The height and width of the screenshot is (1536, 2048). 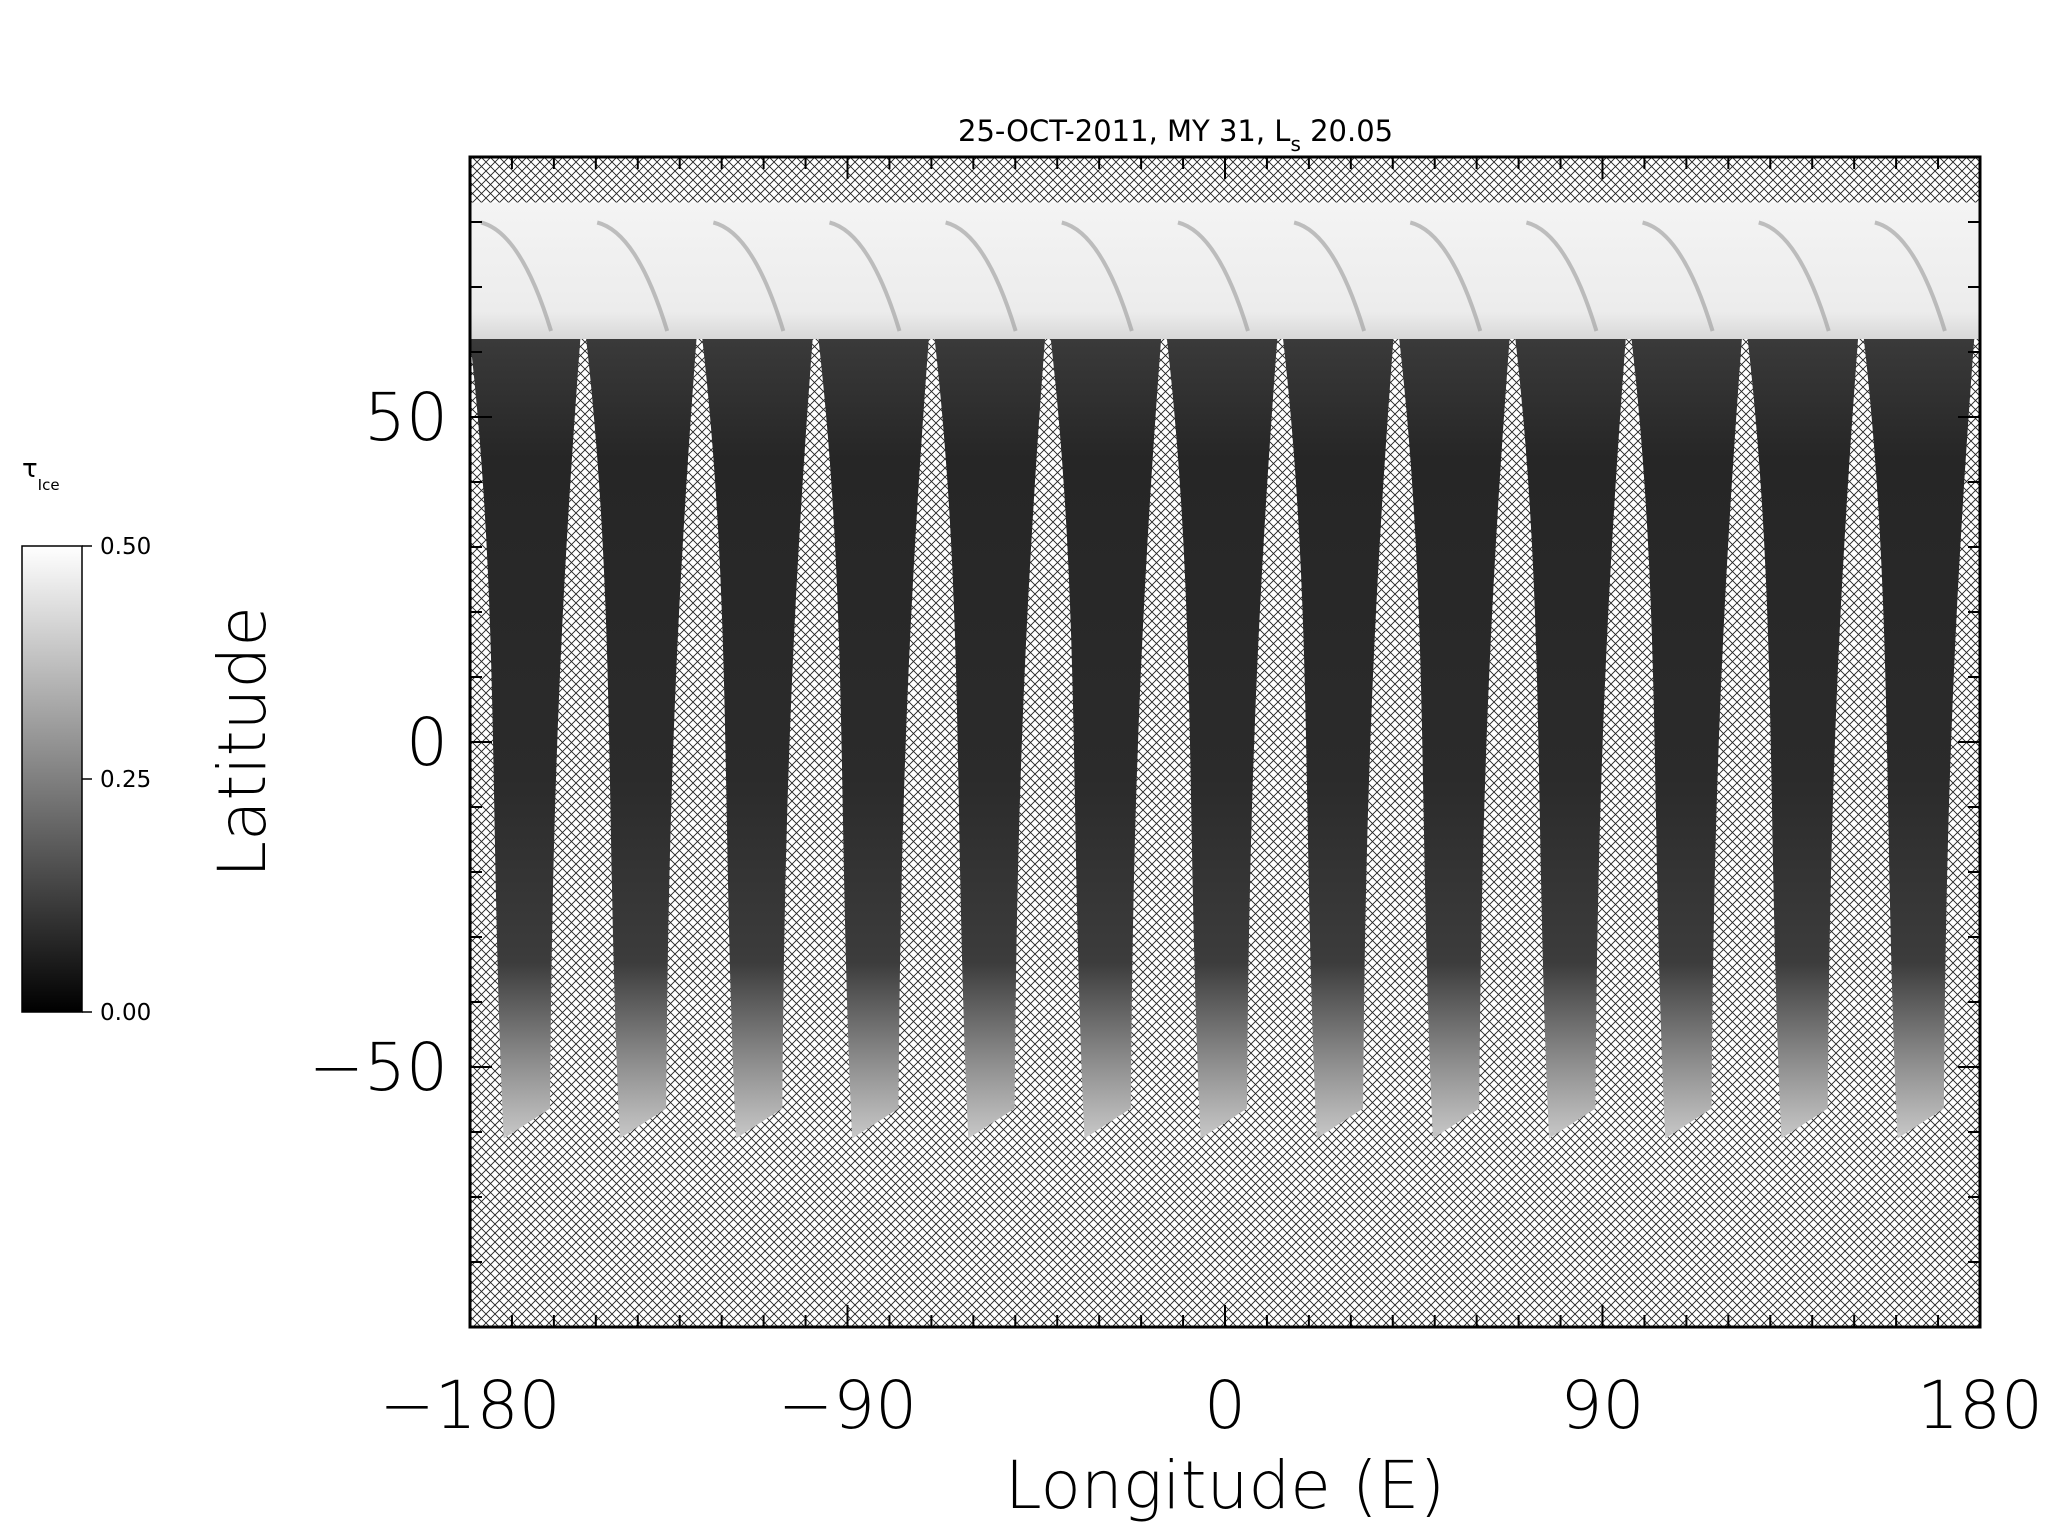 What do you see at coordinates (469, 1405) in the screenshot?
I see `x-tick-label: −180` at bounding box center [469, 1405].